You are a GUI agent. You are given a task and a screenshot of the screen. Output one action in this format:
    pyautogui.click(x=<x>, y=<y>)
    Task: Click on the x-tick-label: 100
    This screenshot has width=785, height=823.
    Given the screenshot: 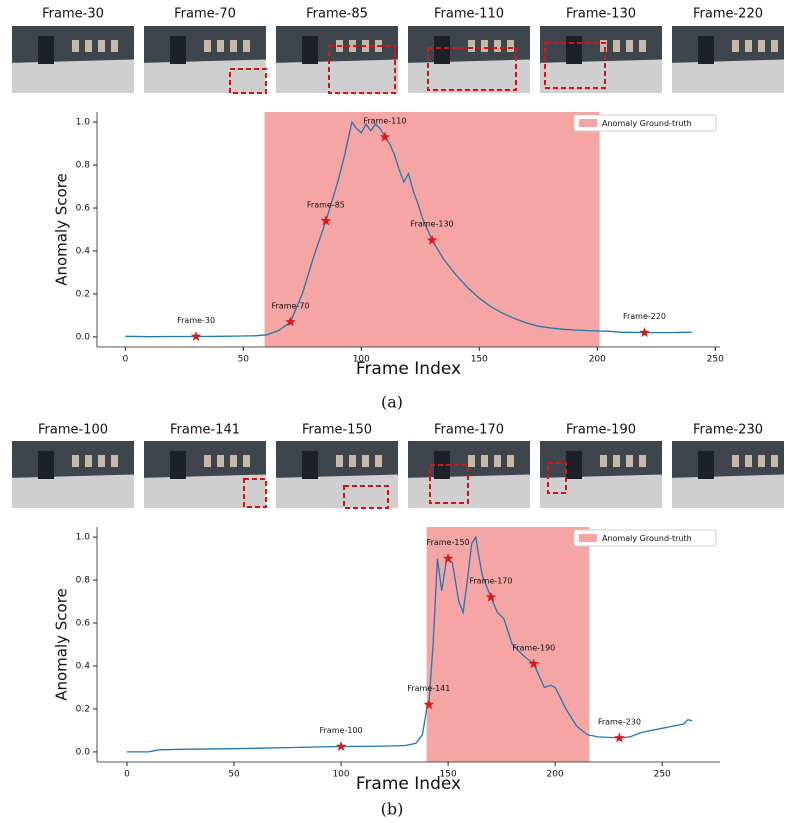 What is the action you would take?
    pyautogui.click(x=340, y=775)
    